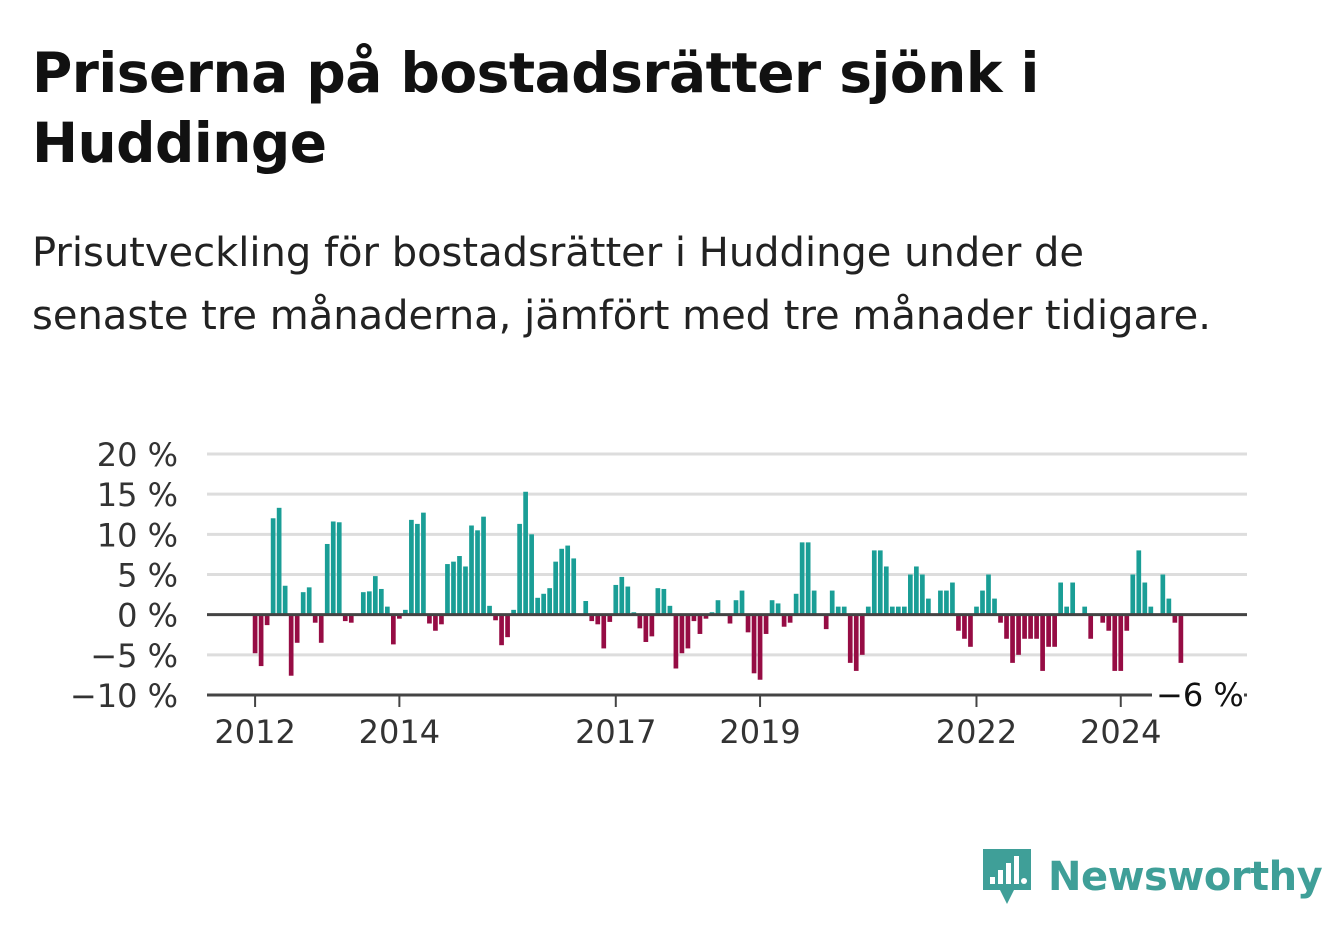  I want to click on y-tick-label: 0 %, so click(147, 616).